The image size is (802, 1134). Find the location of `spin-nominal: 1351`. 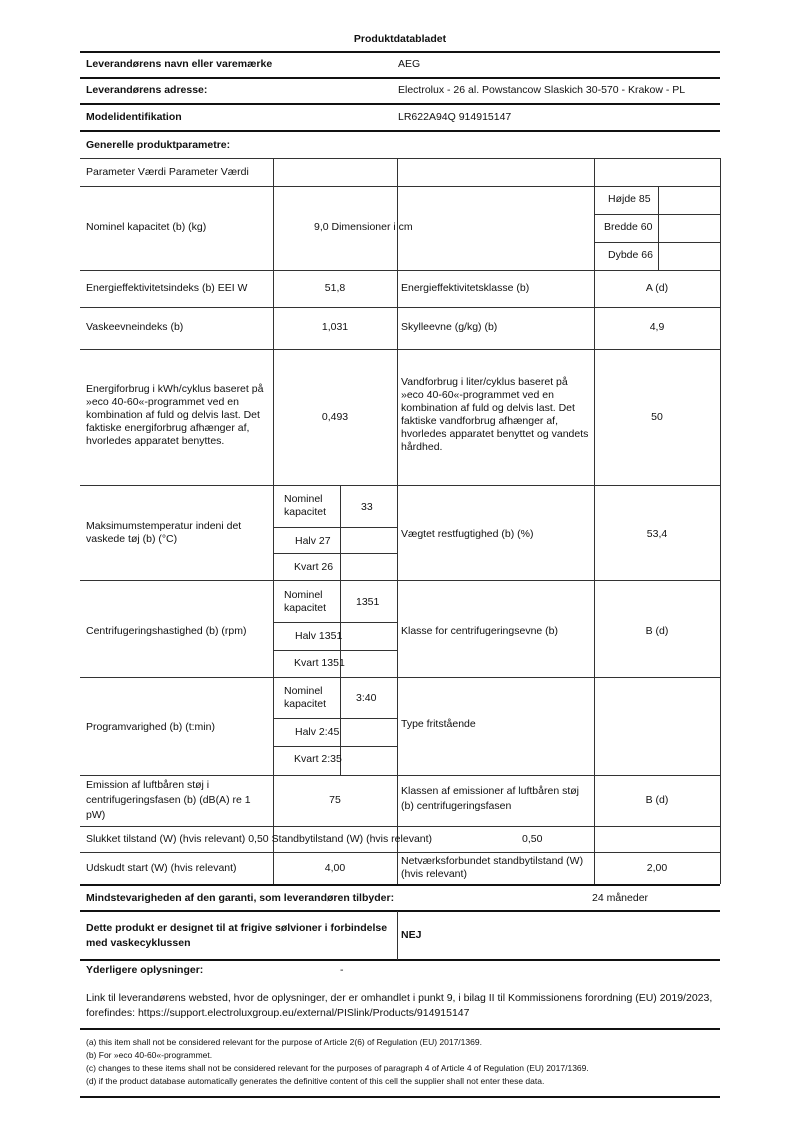

spin-nominal: 1351 is located at coordinates (368, 602).